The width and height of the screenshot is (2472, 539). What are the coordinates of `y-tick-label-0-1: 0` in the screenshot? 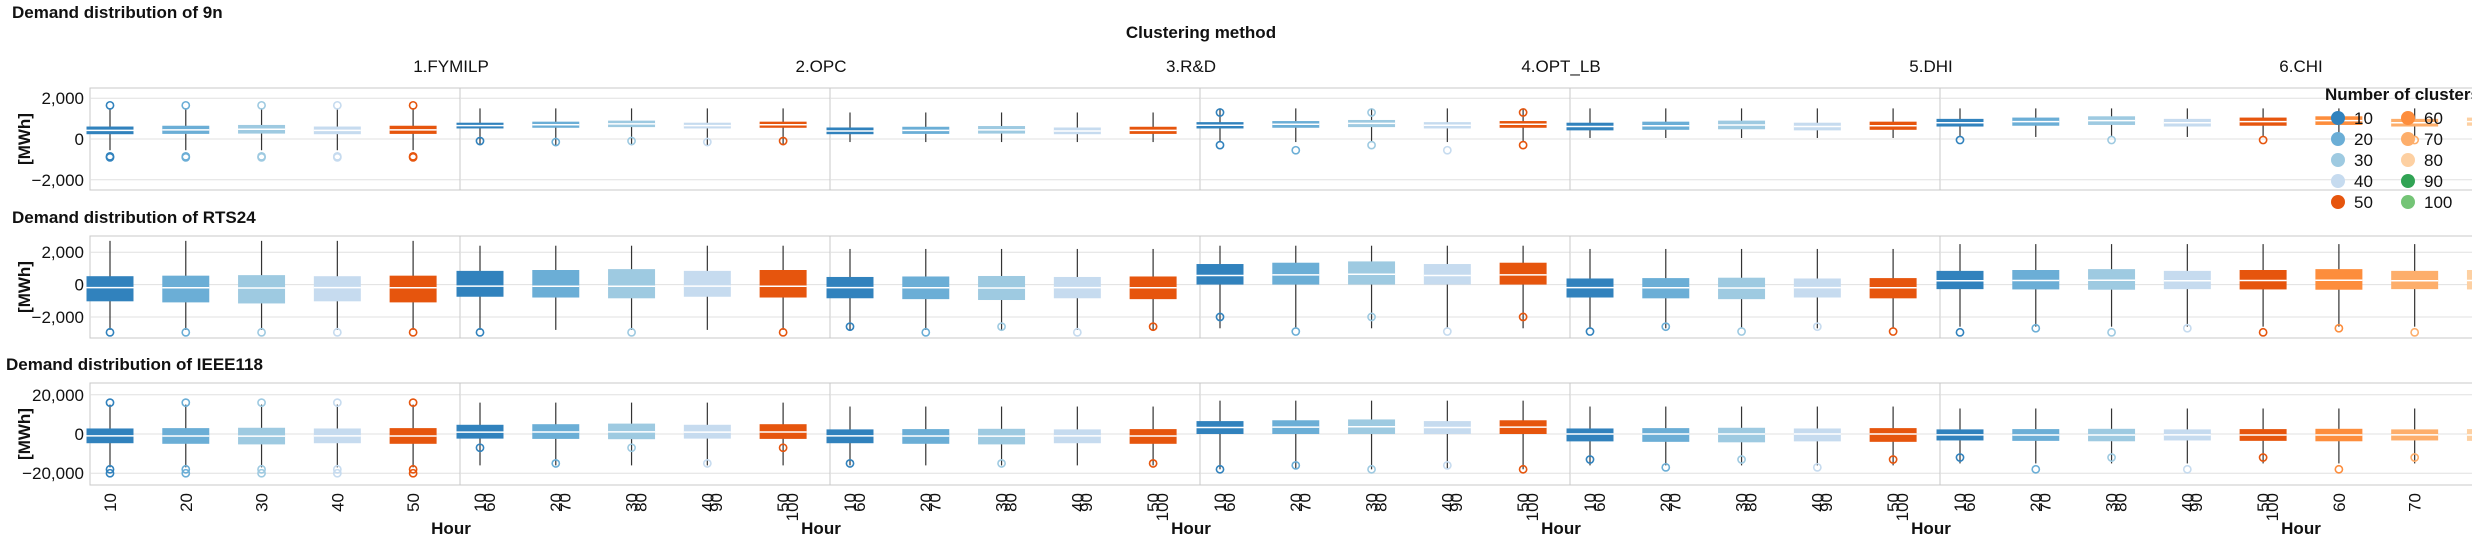 It's located at (79, 139).